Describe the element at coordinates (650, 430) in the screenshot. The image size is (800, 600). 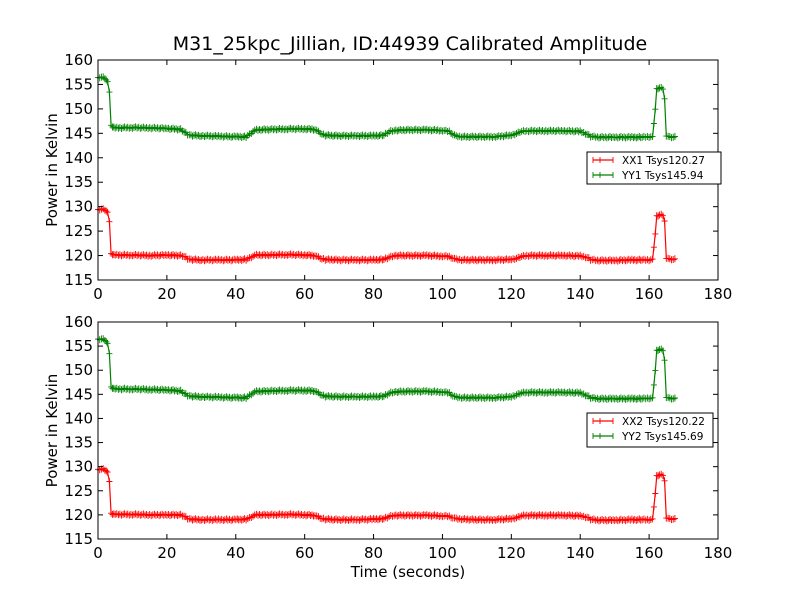
I see `legend: XX2 Tsys120.22 YY2 Tsys145.69` at that location.